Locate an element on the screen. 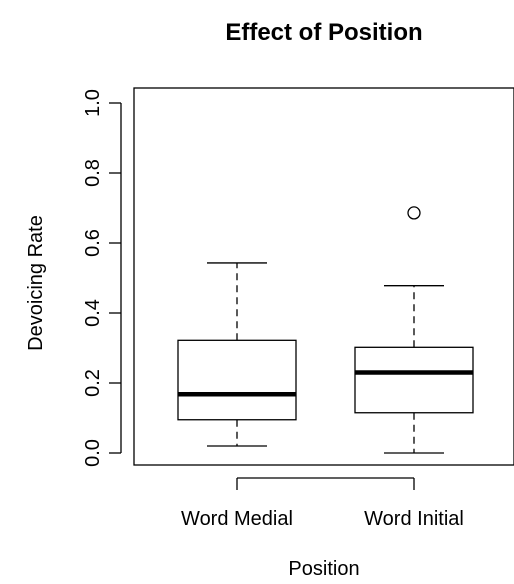 This screenshot has width=514, height=584. y-axis: 0.0 0.2 0.4 0.6 0.8 1.0 is located at coordinates (102, 278).